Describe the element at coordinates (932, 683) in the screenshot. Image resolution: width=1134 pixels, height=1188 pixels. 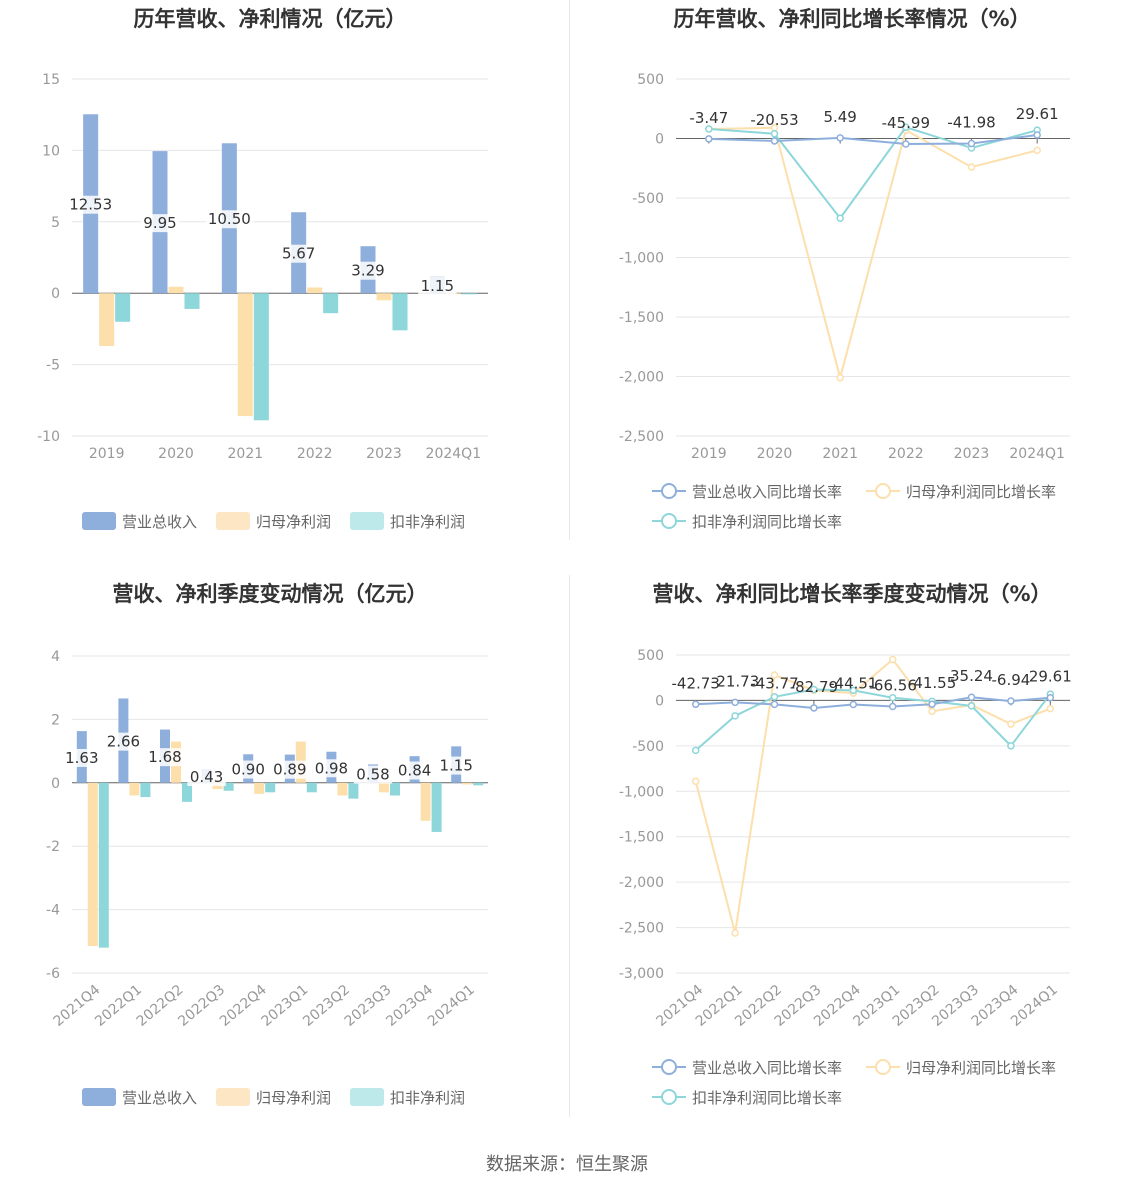
I see `data-label: -41.55` at that location.